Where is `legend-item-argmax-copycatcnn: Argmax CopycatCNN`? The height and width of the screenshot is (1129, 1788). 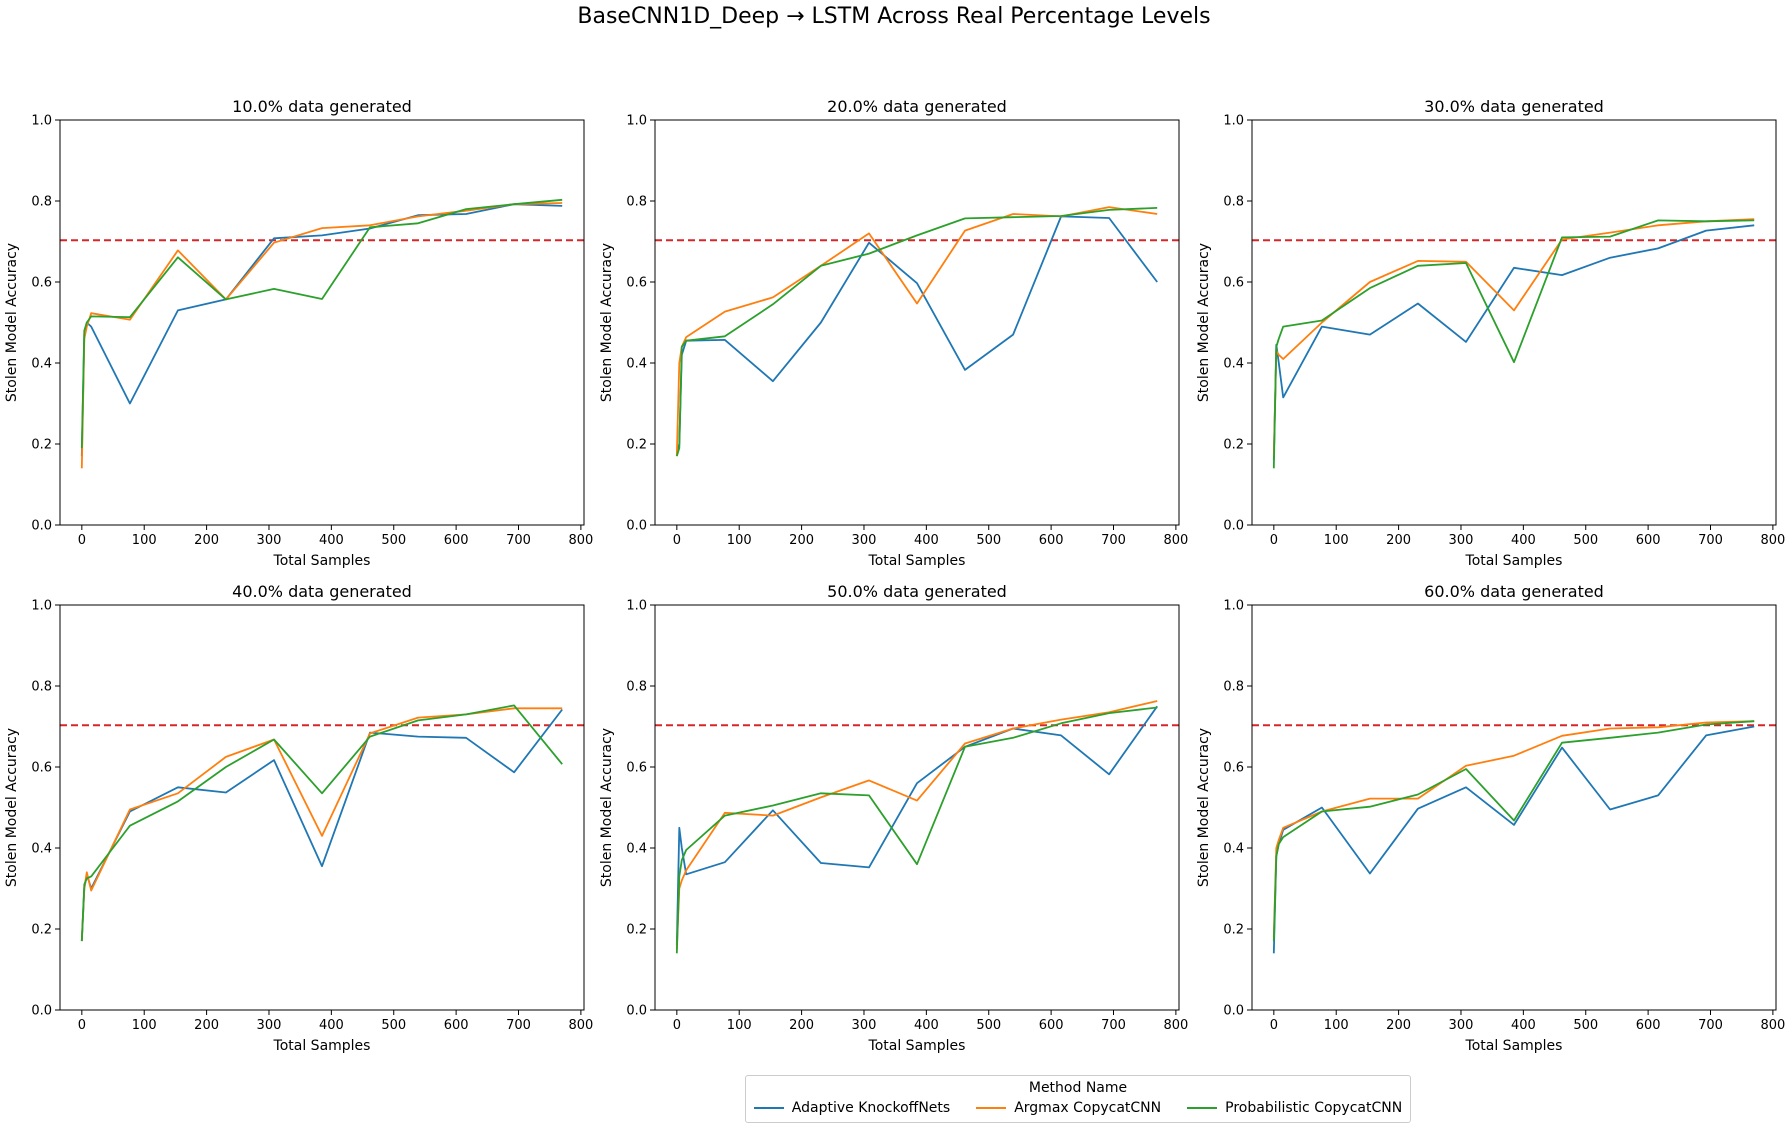
legend-item-argmax-copycatcnn: Argmax CopycatCNN is located at coordinates (1068, 1108).